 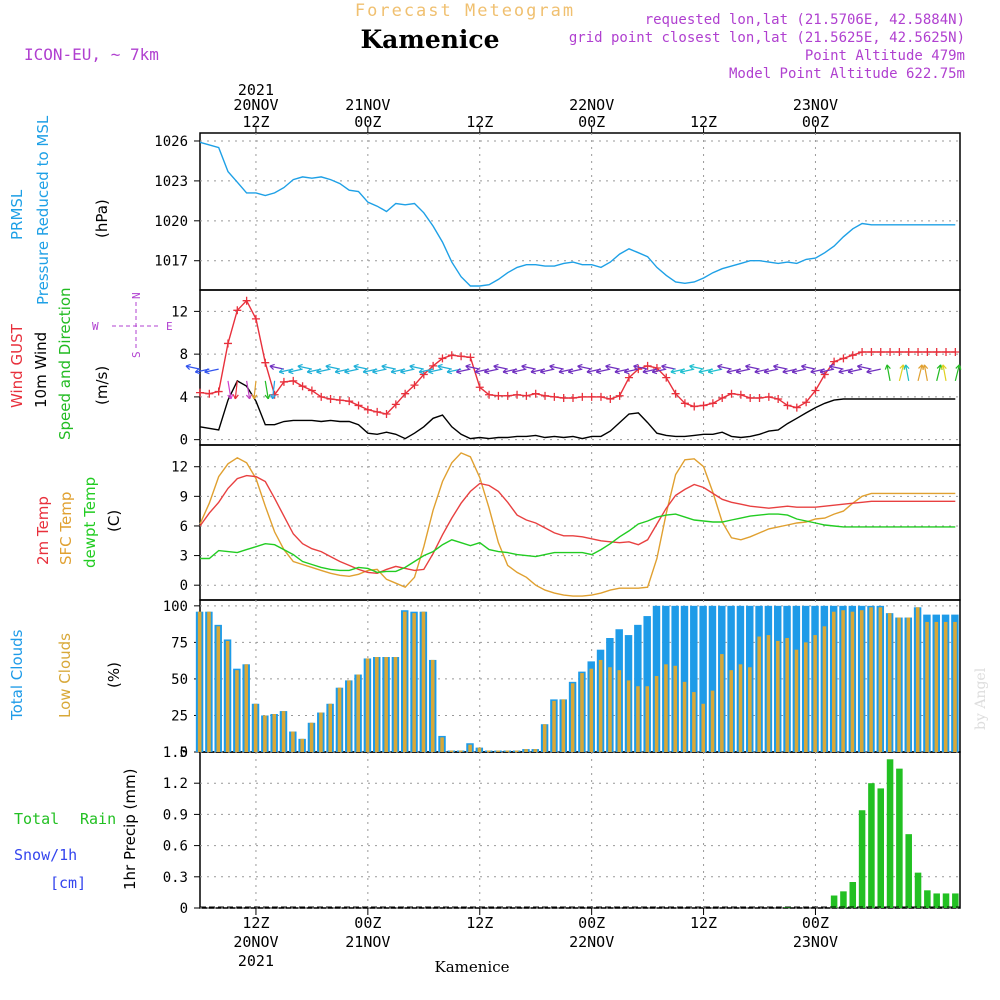 I want to click on top-time-label: 23NOV, so click(x=815, y=105).